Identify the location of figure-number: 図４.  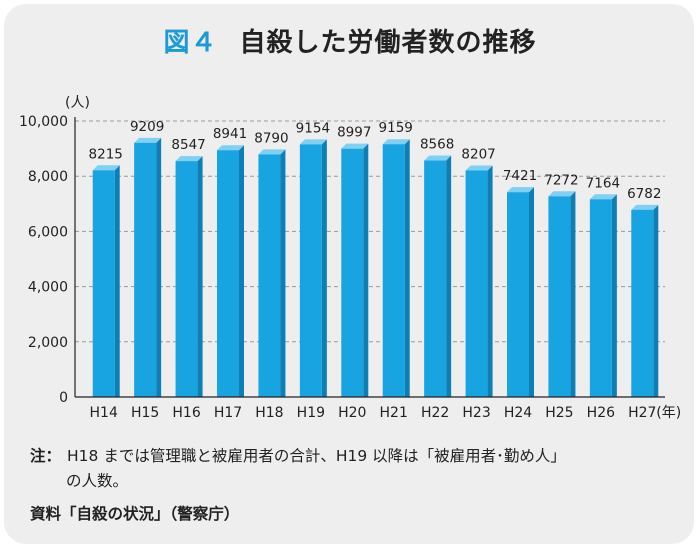
(190, 43).